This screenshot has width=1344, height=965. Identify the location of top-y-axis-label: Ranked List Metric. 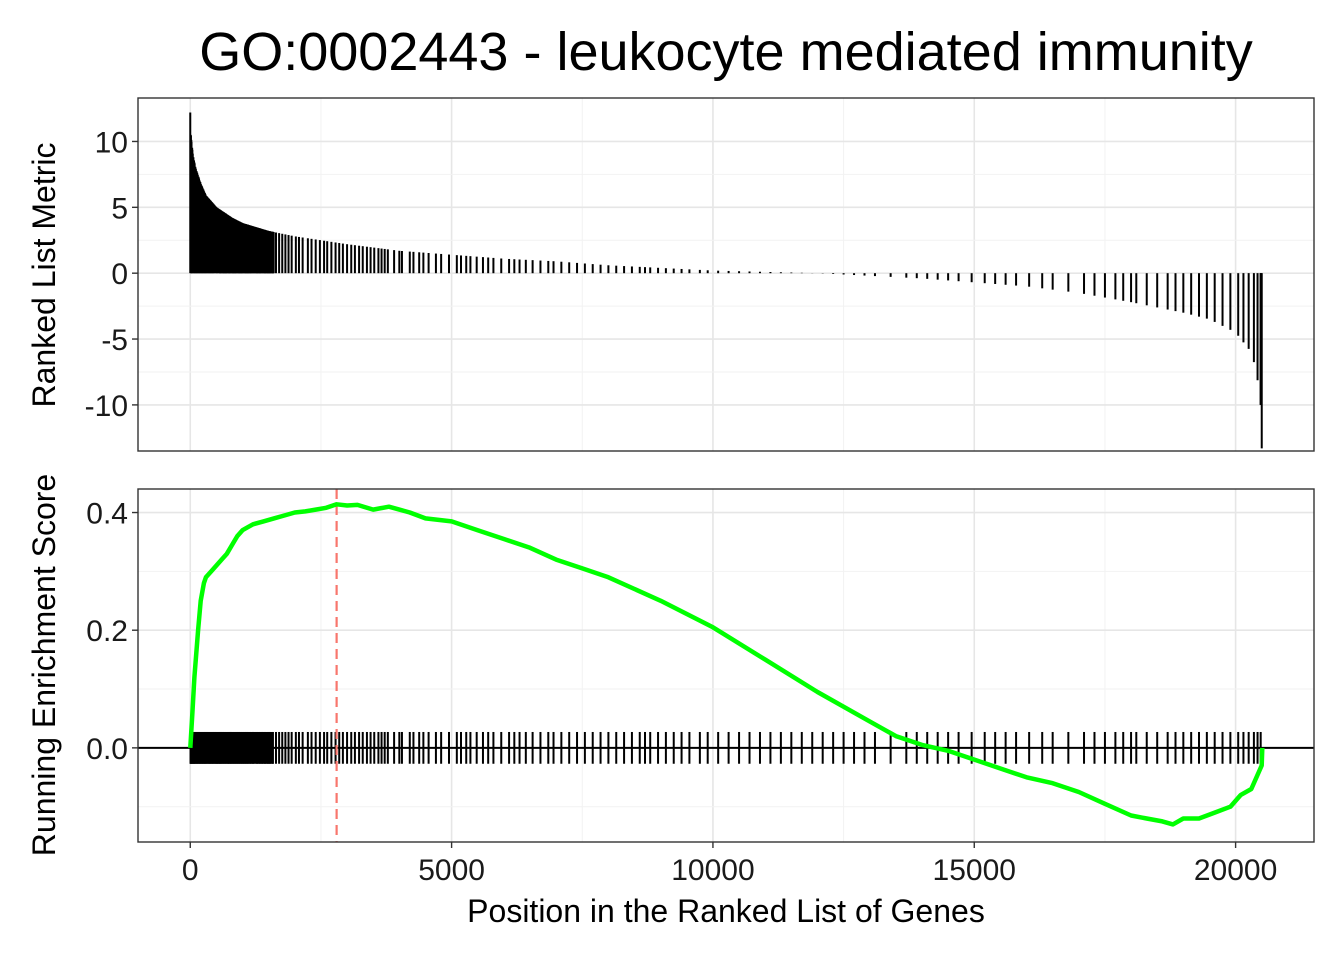
(44, 275).